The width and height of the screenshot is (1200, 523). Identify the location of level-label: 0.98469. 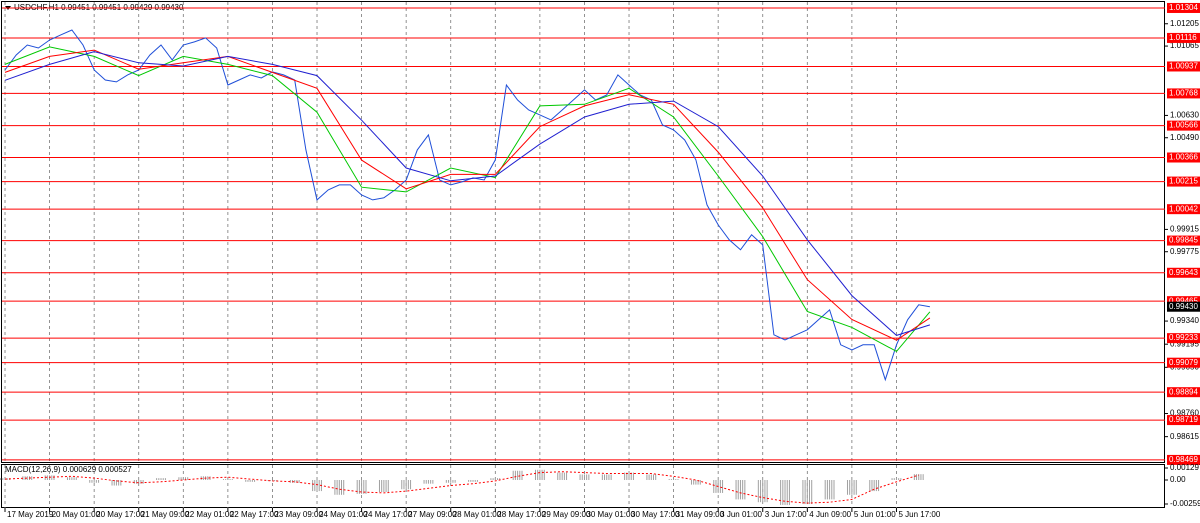
(1183, 459).